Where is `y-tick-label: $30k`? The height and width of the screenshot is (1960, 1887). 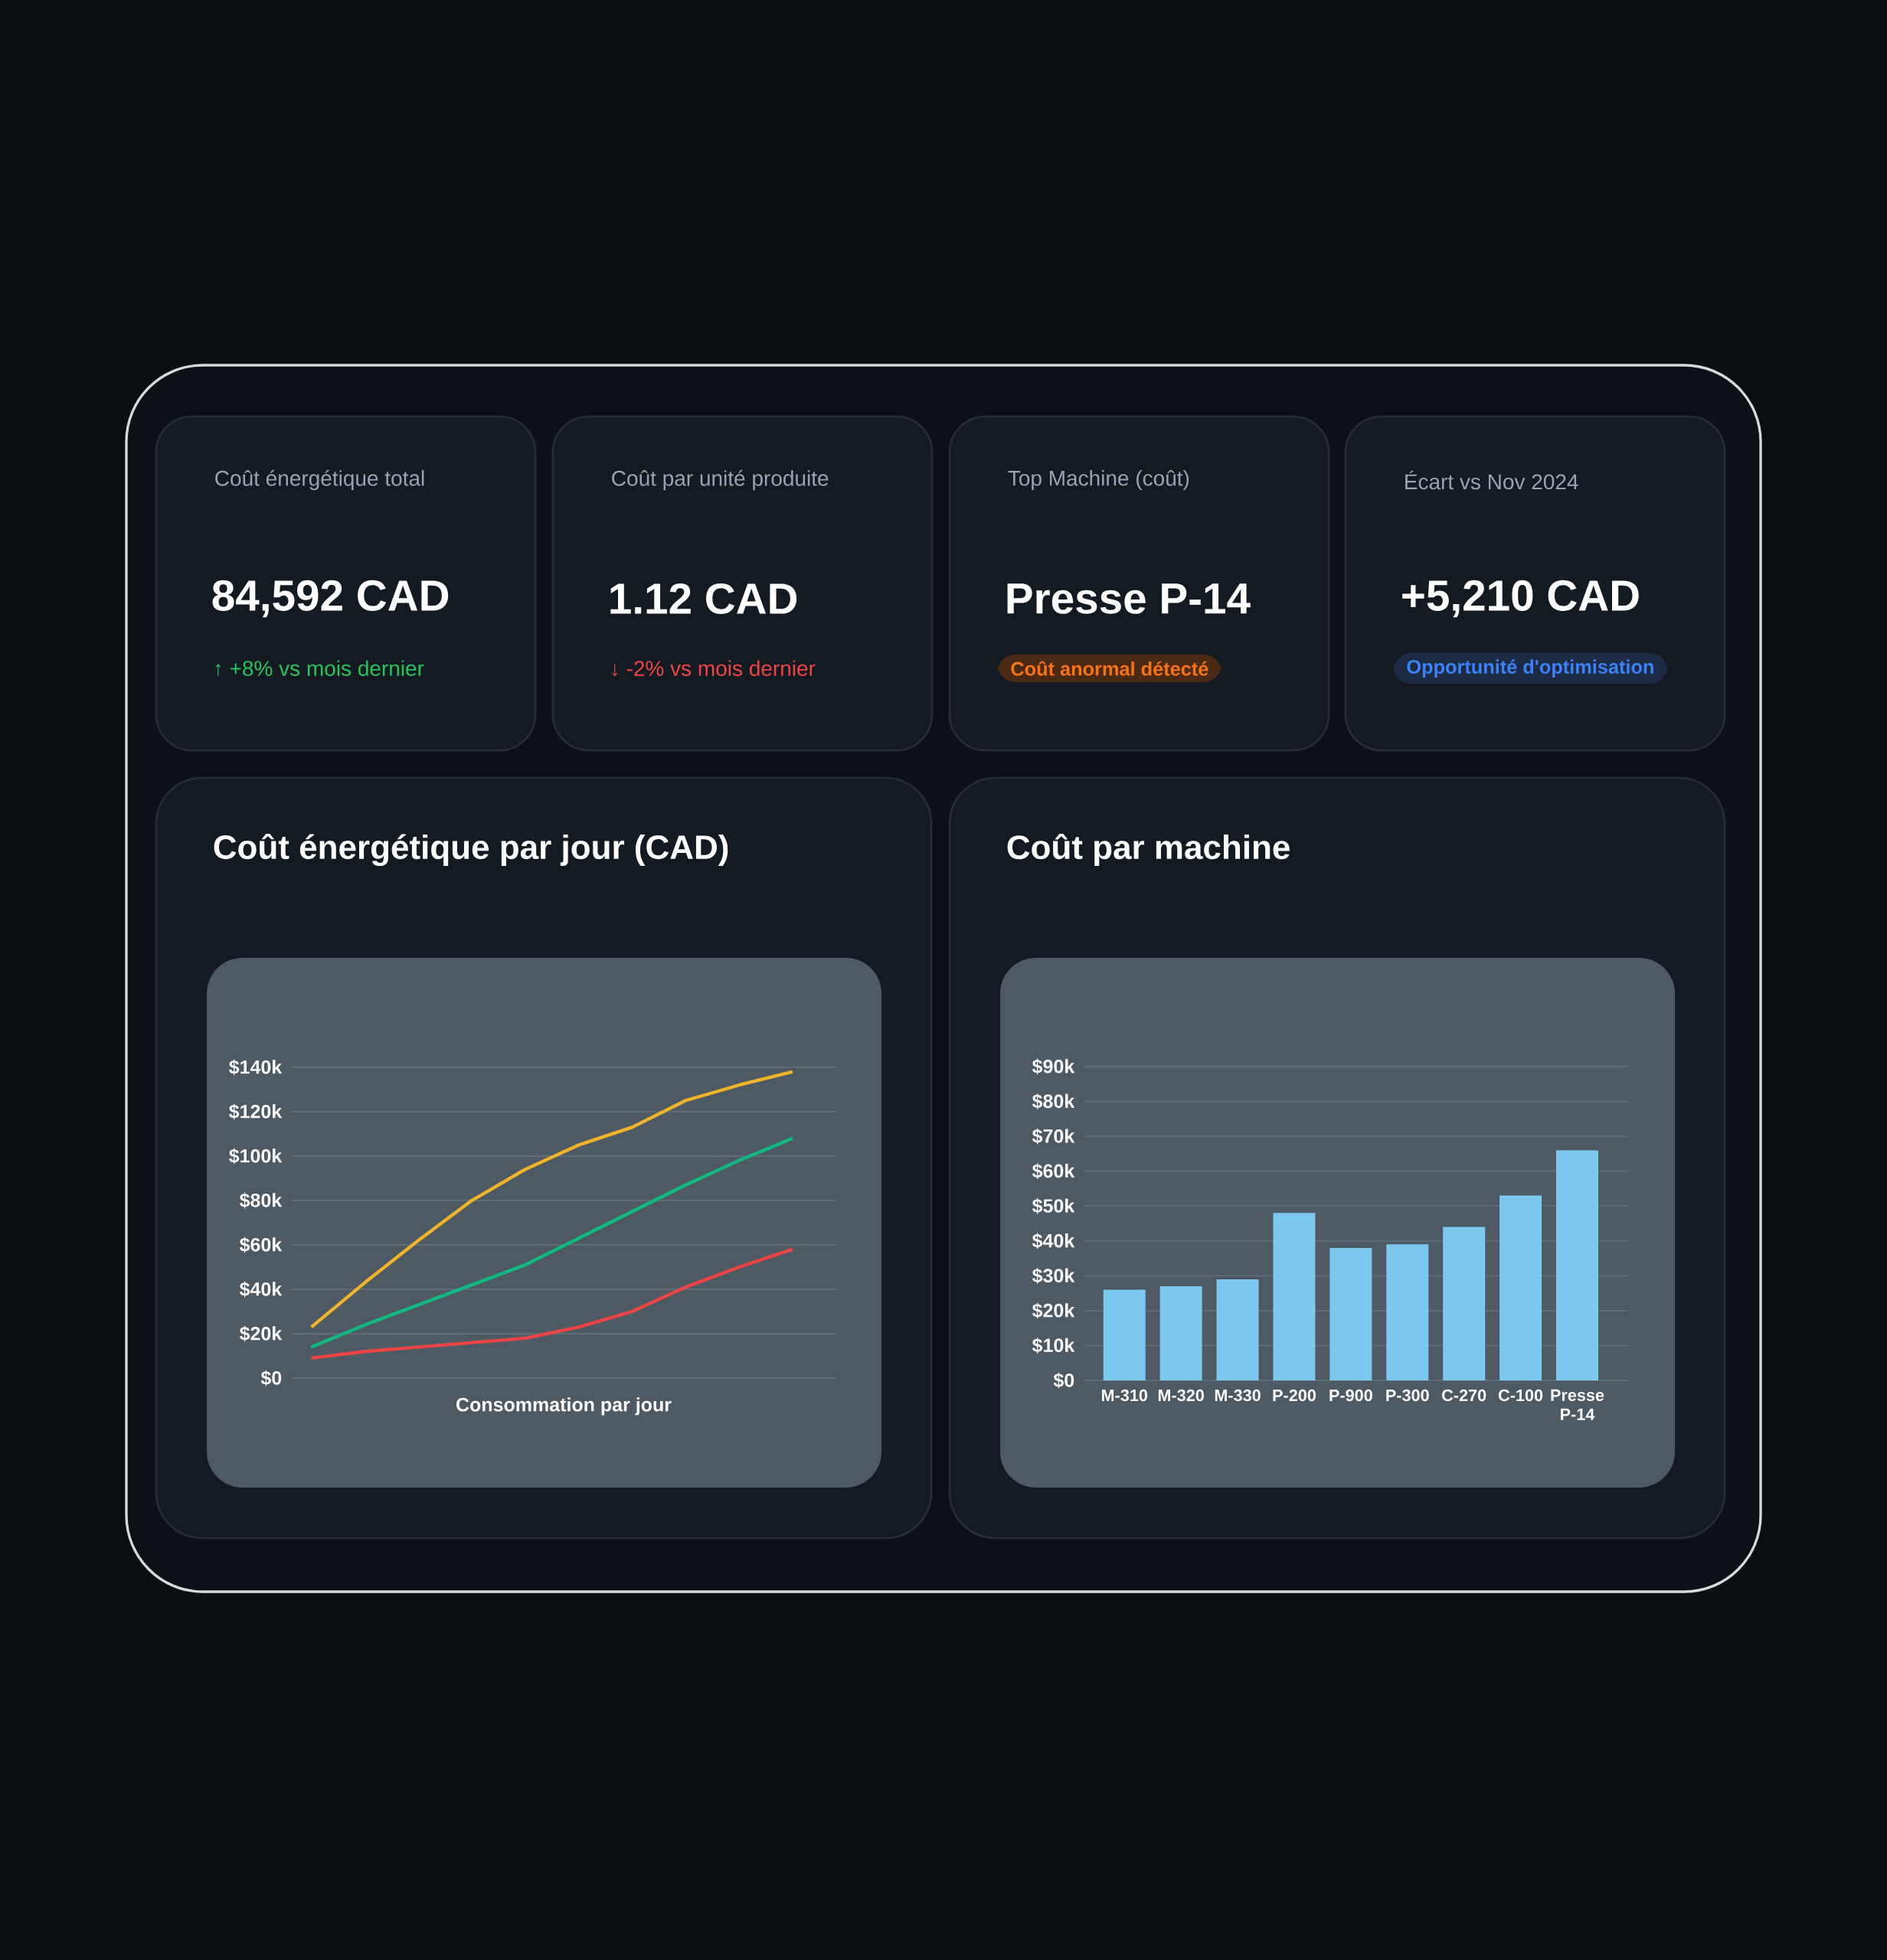 y-tick-label: $30k is located at coordinates (1054, 1276).